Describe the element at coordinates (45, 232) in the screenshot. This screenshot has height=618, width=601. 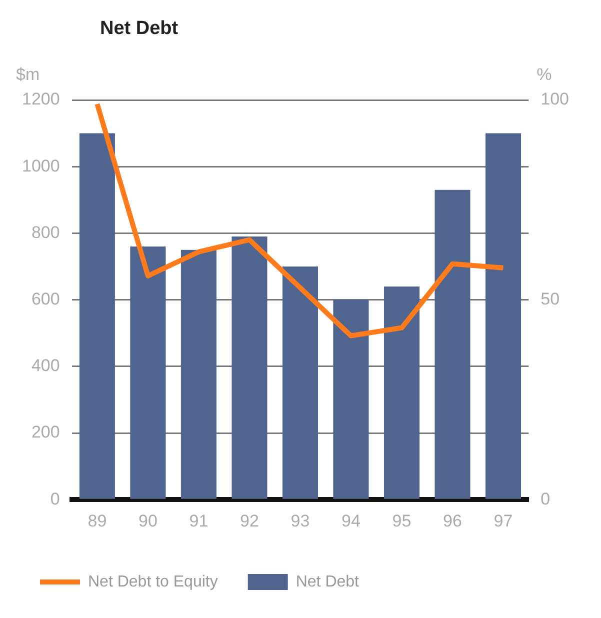
I see `y-tick-label: 800` at that location.